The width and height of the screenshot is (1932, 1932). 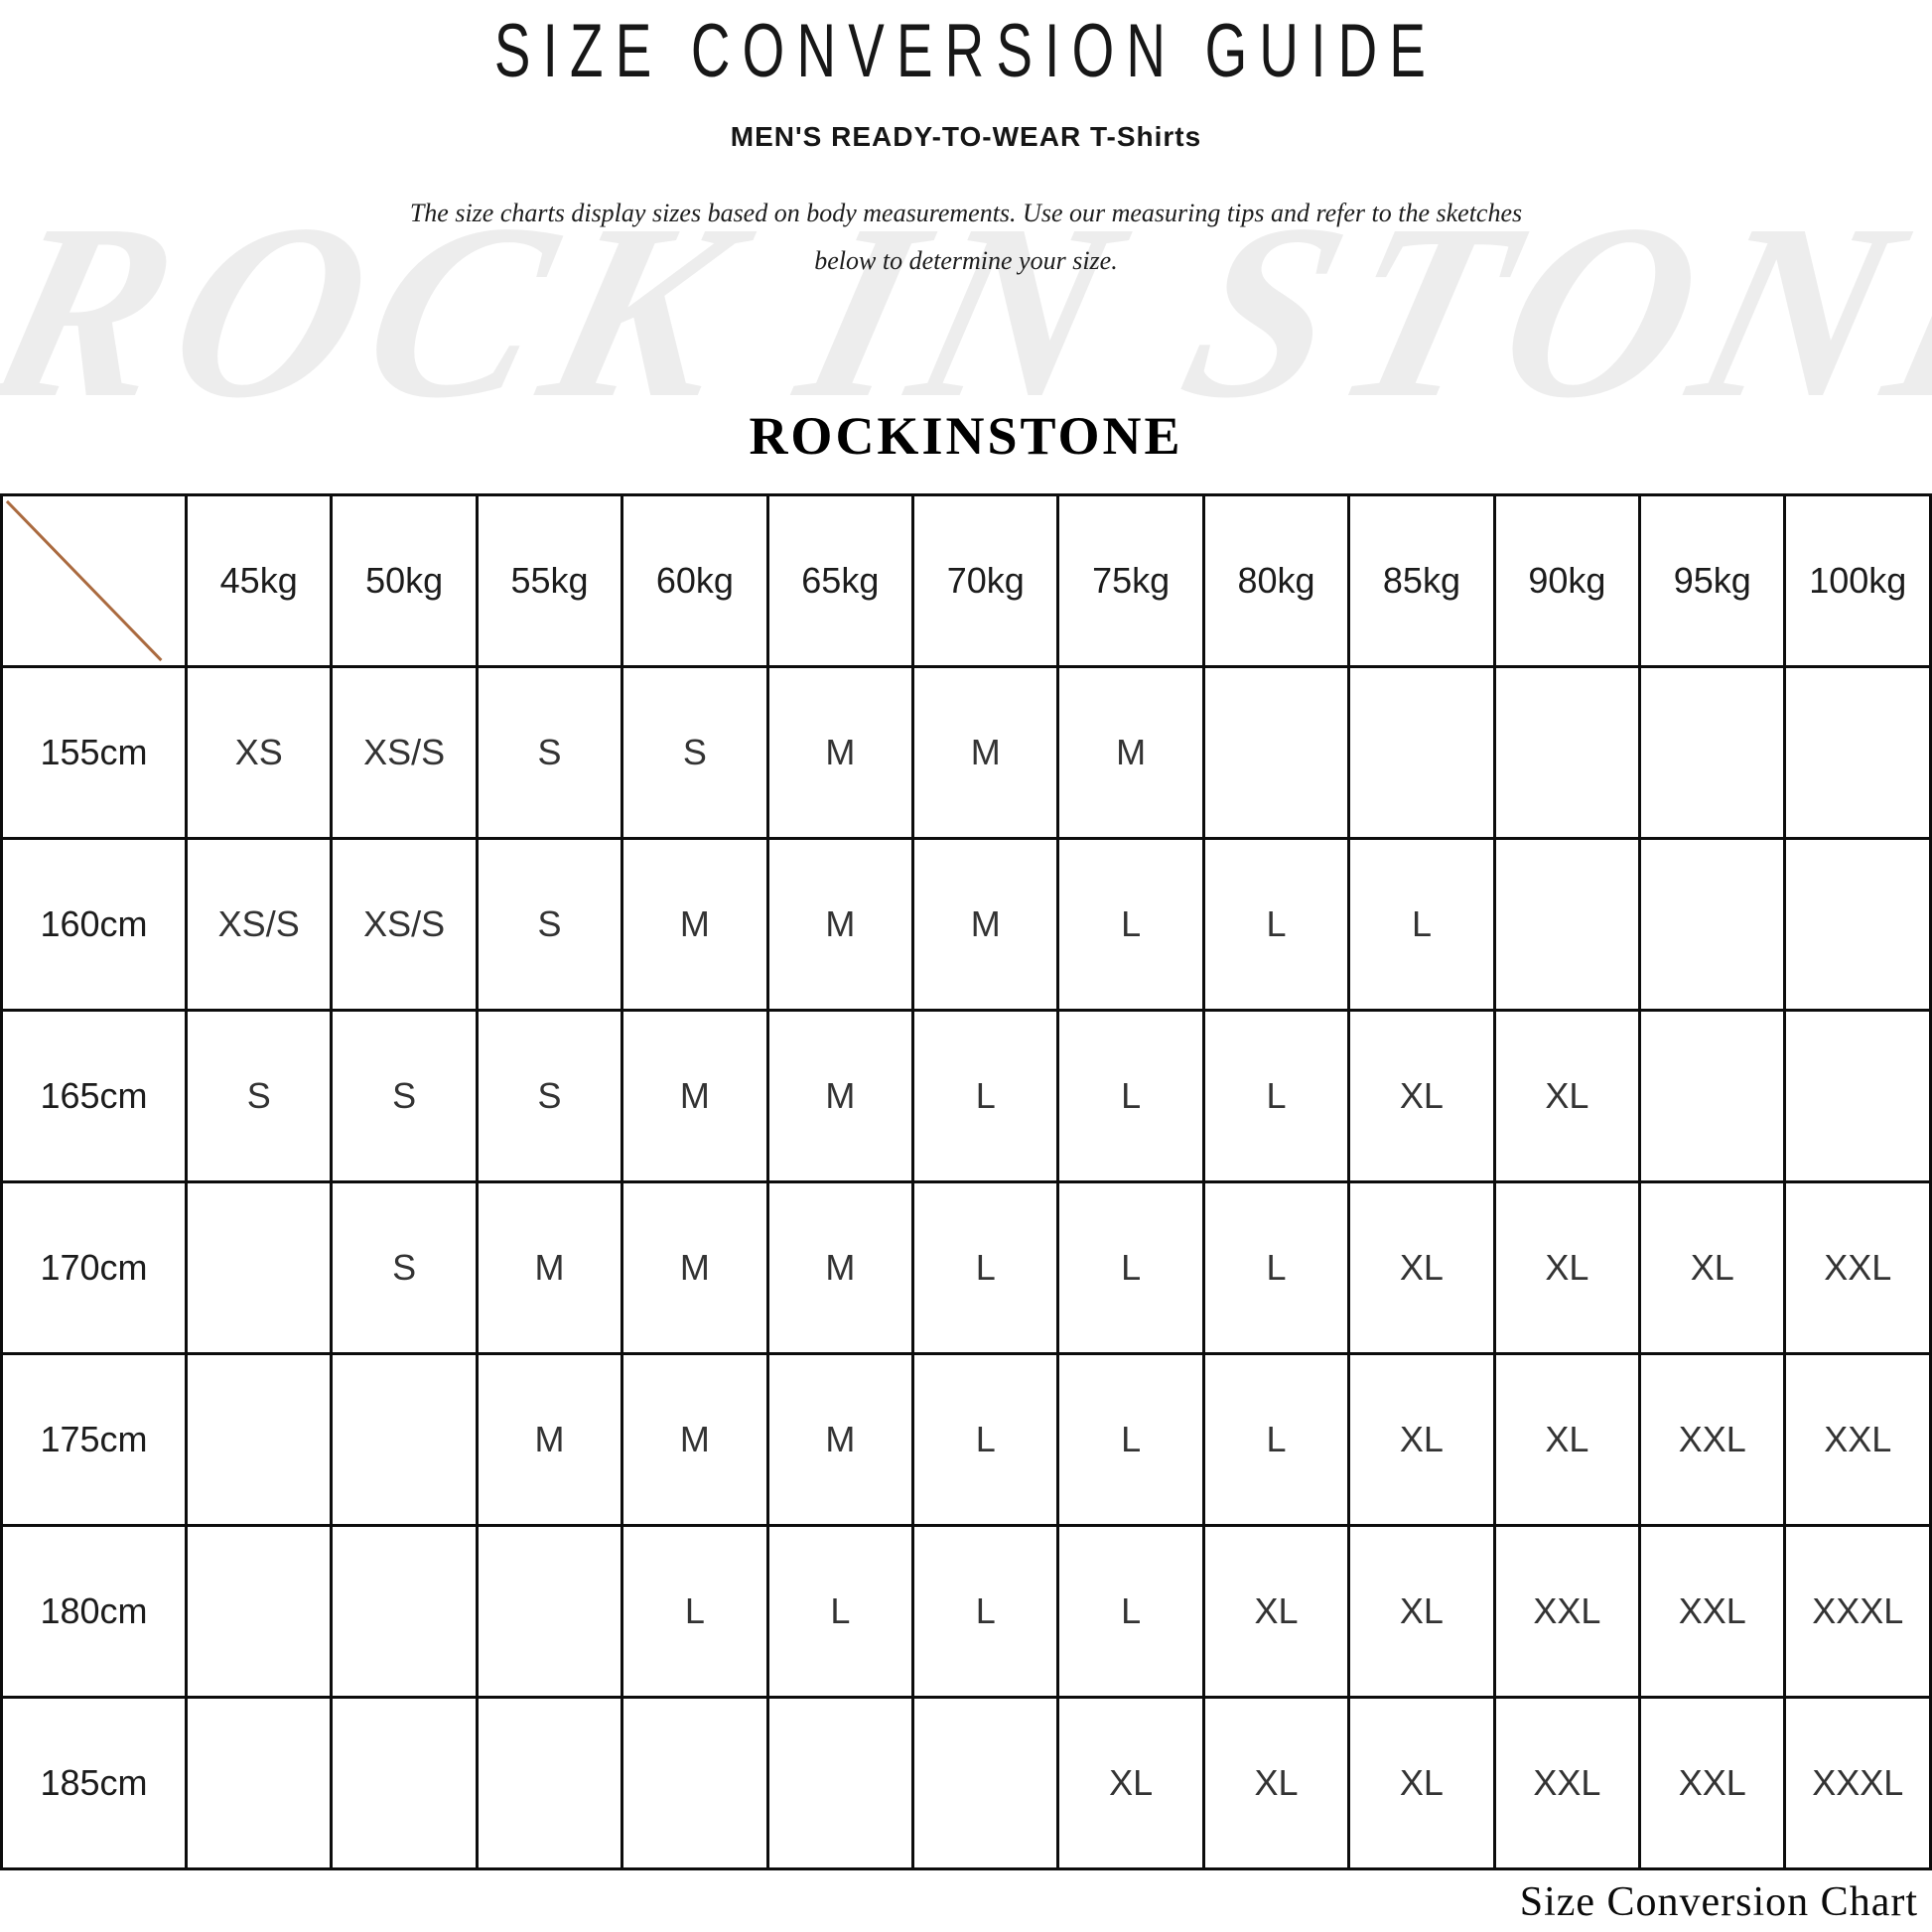 I want to click on height-label: 180cm, so click(x=94, y=1611).